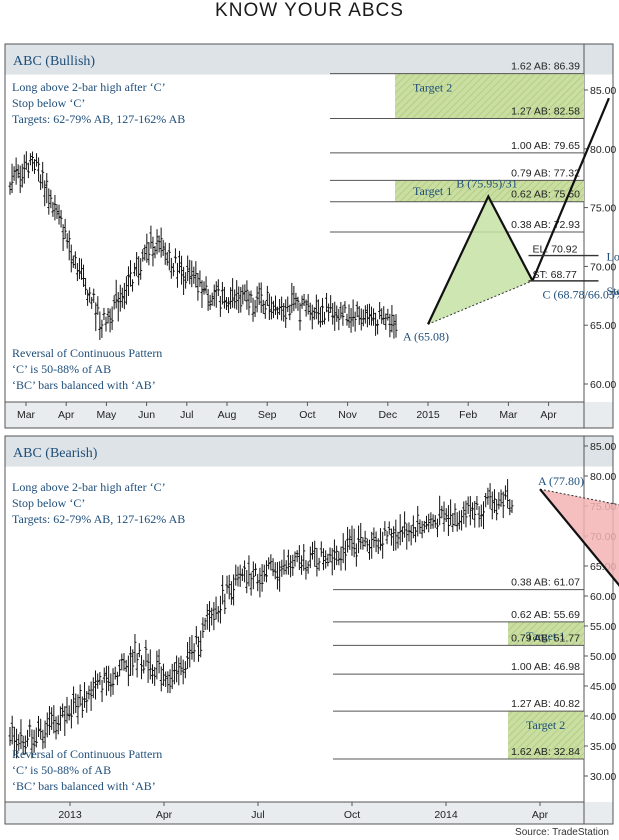 The image size is (619, 840). Describe the element at coordinates (146, 415) in the screenshot. I see `x-tick-label: Jun` at that location.